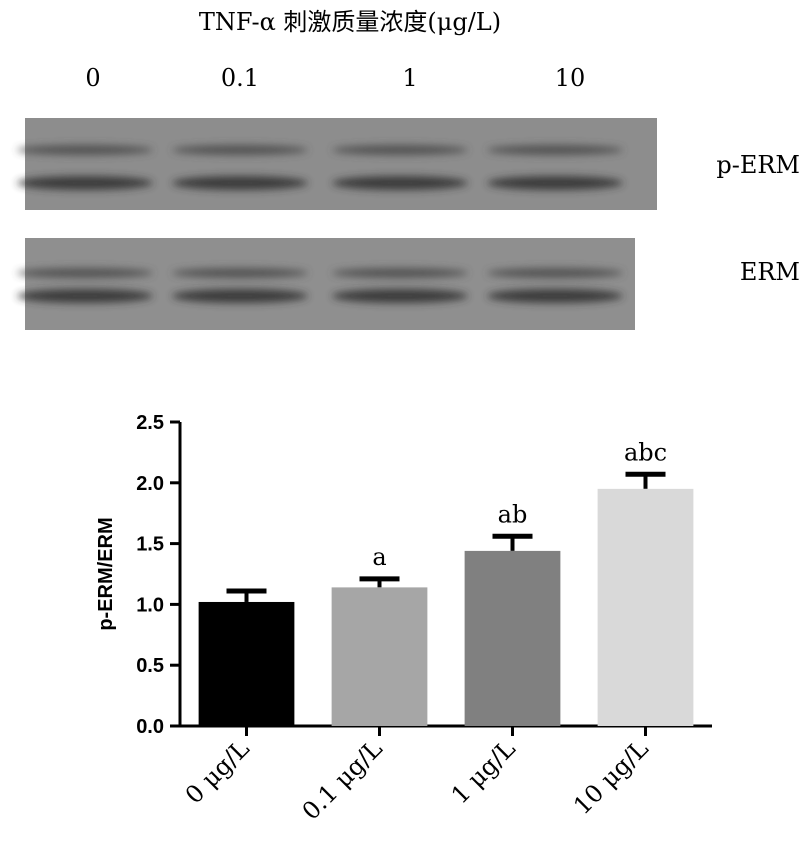 The image size is (805, 868). What do you see at coordinates (570, 78) in the screenshot?
I see `lane-label: 10` at bounding box center [570, 78].